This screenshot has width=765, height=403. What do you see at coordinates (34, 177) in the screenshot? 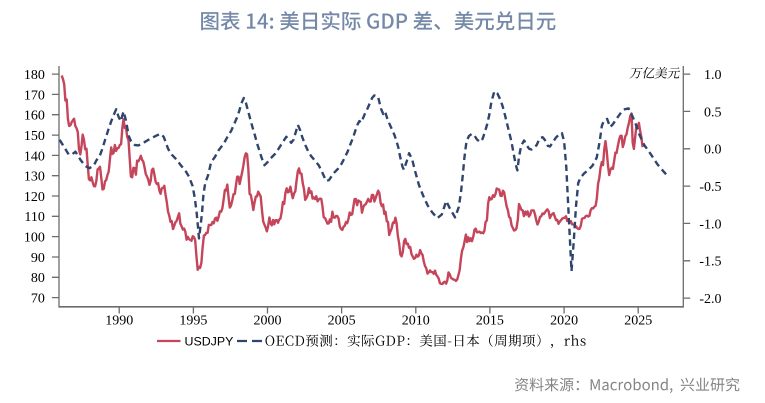
I see `svg-text: 130` at bounding box center [34, 177].